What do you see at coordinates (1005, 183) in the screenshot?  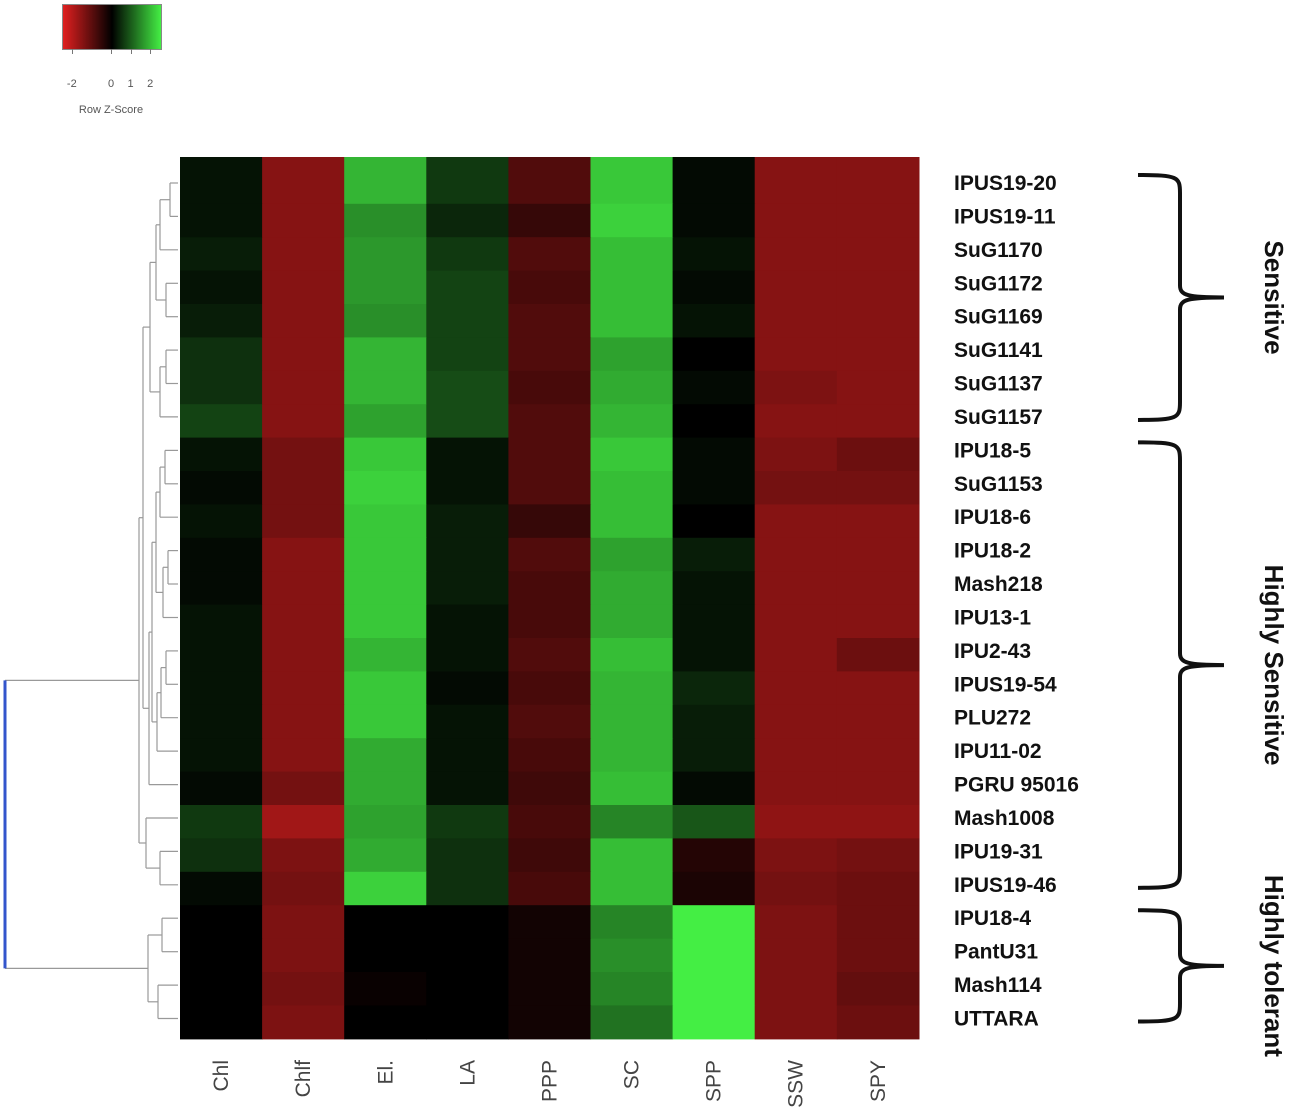 I see `row-label: IPUS19-20` at bounding box center [1005, 183].